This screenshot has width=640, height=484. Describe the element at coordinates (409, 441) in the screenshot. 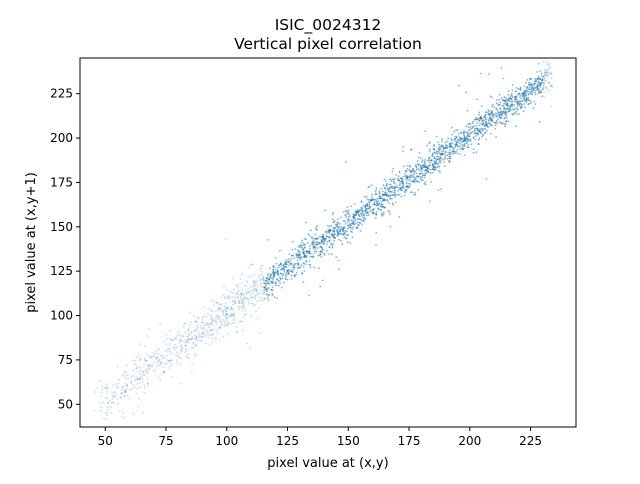

I see `x-tick-label: 175` at that location.